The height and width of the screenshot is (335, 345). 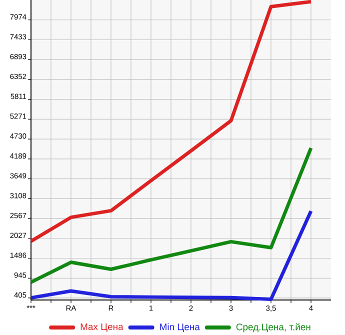 I want to click on legend-label: Max Цена, so click(x=102, y=327).